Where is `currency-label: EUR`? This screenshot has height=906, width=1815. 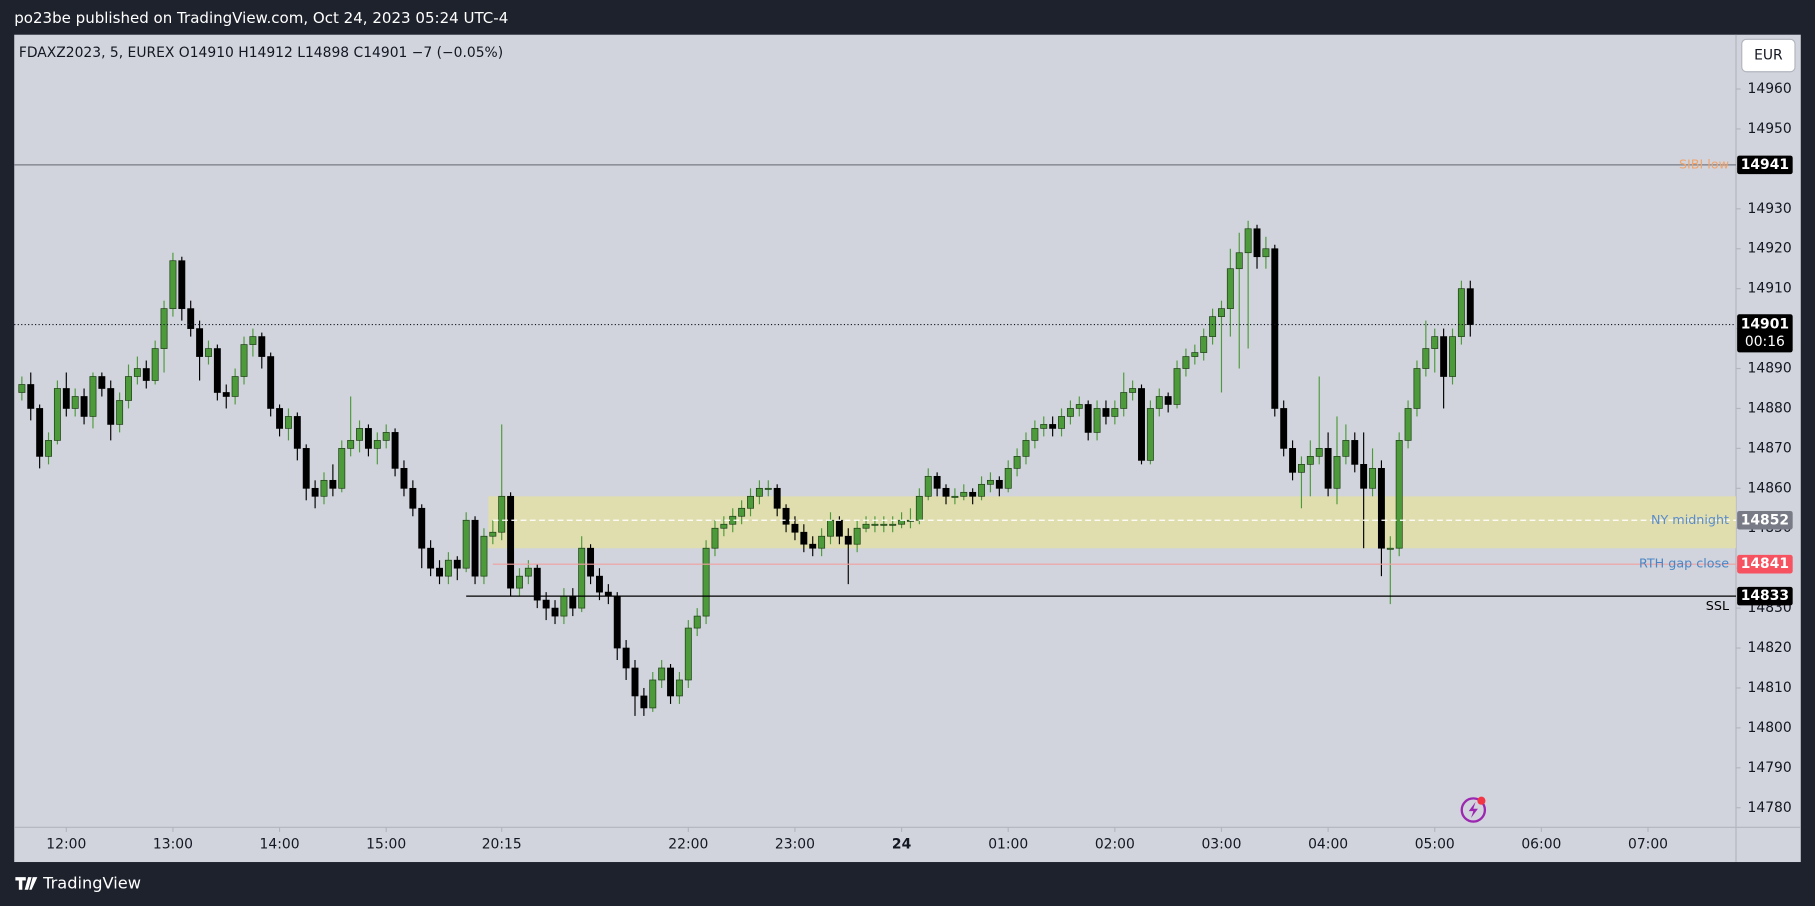 currency-label: EUR is located at coordinates (1768, 56).